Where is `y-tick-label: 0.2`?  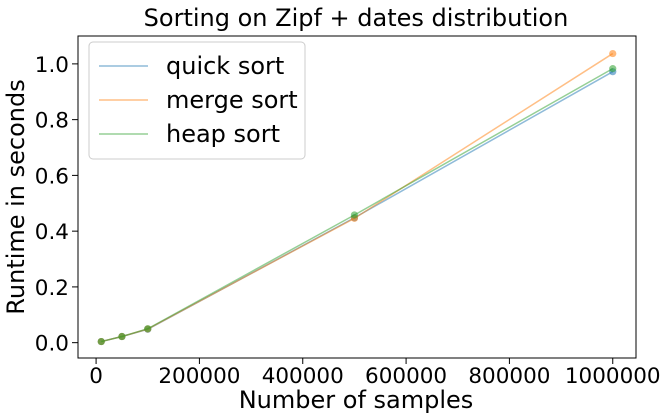 y-tick-label: 0.2 is located at coordinates (52, 288).